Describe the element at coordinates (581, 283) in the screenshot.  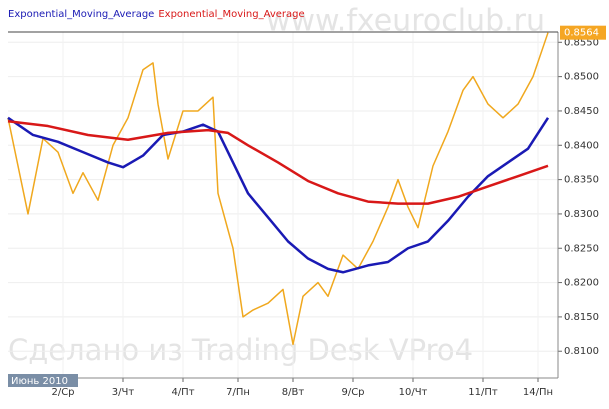
I see `y-tick-label: 0.8200` at that location.